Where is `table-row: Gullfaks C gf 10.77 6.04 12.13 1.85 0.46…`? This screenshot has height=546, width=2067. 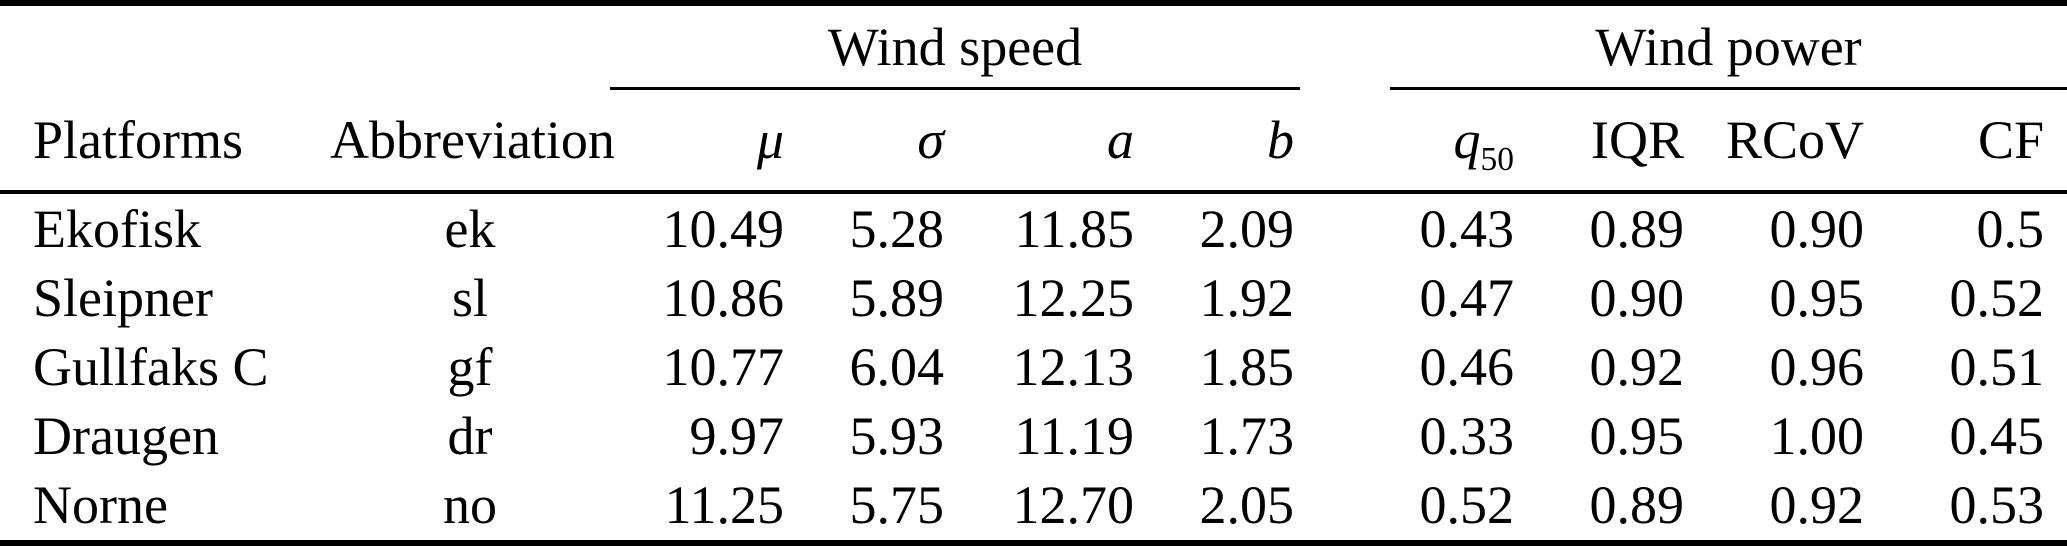 table-row: Gullfaks C gf 10.77 6.04 12.13 1.85 0.46… is located at coordinates (1033, 366).